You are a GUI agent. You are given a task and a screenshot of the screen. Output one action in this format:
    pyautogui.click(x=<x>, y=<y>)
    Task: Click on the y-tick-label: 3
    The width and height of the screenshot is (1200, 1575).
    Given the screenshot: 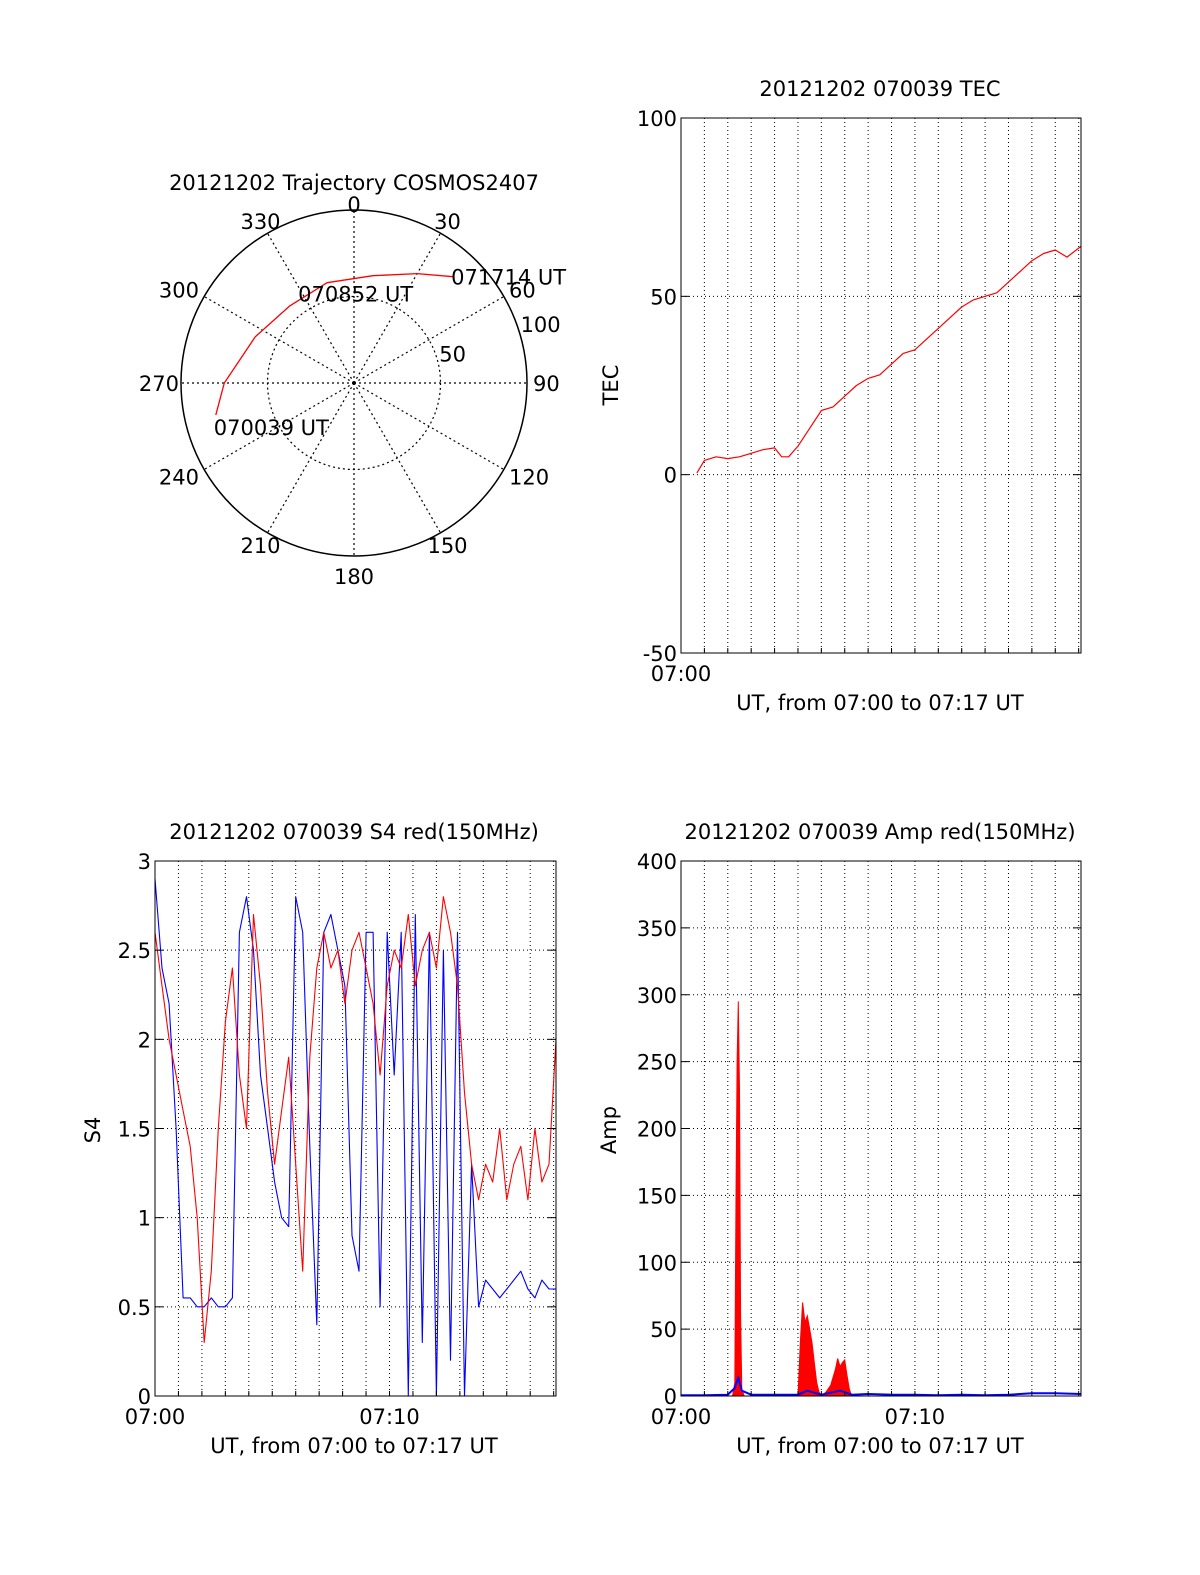 What is the action you would take?
    pyautogui.click(x=144, y=862)
    